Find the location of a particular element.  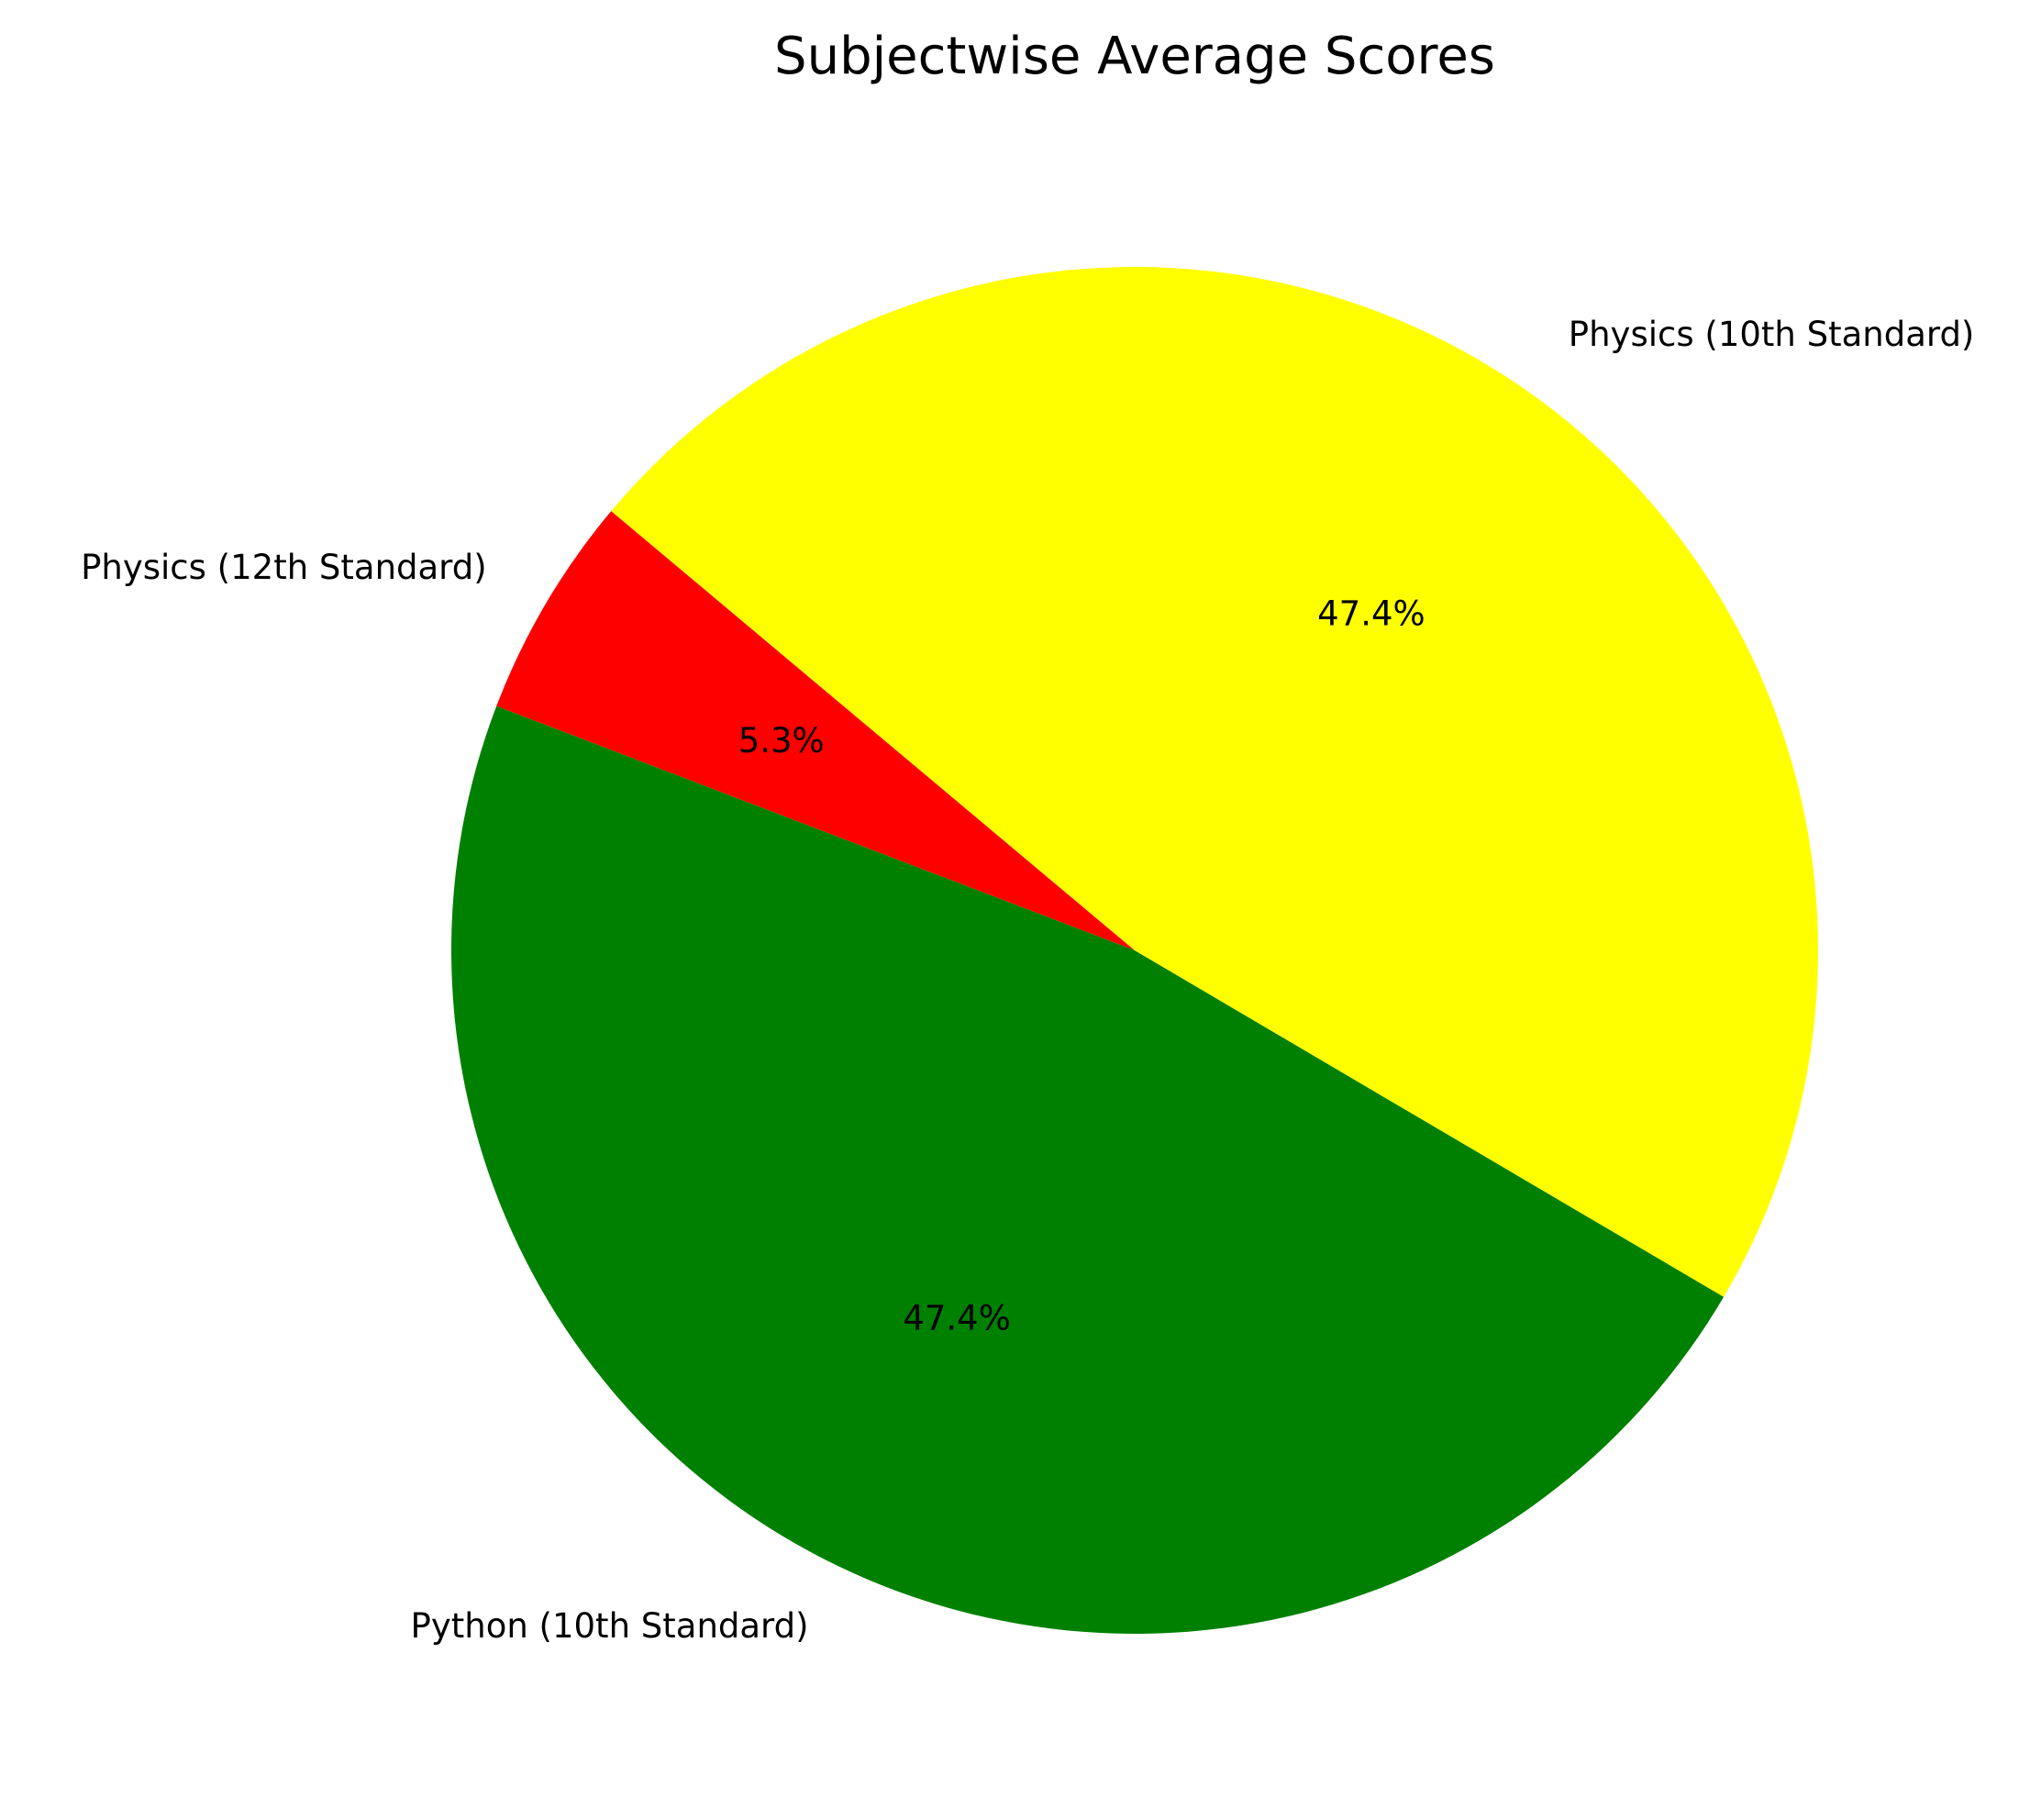

chart-title: Subjectwise Average Scores is located at coordinates (1134, 56).